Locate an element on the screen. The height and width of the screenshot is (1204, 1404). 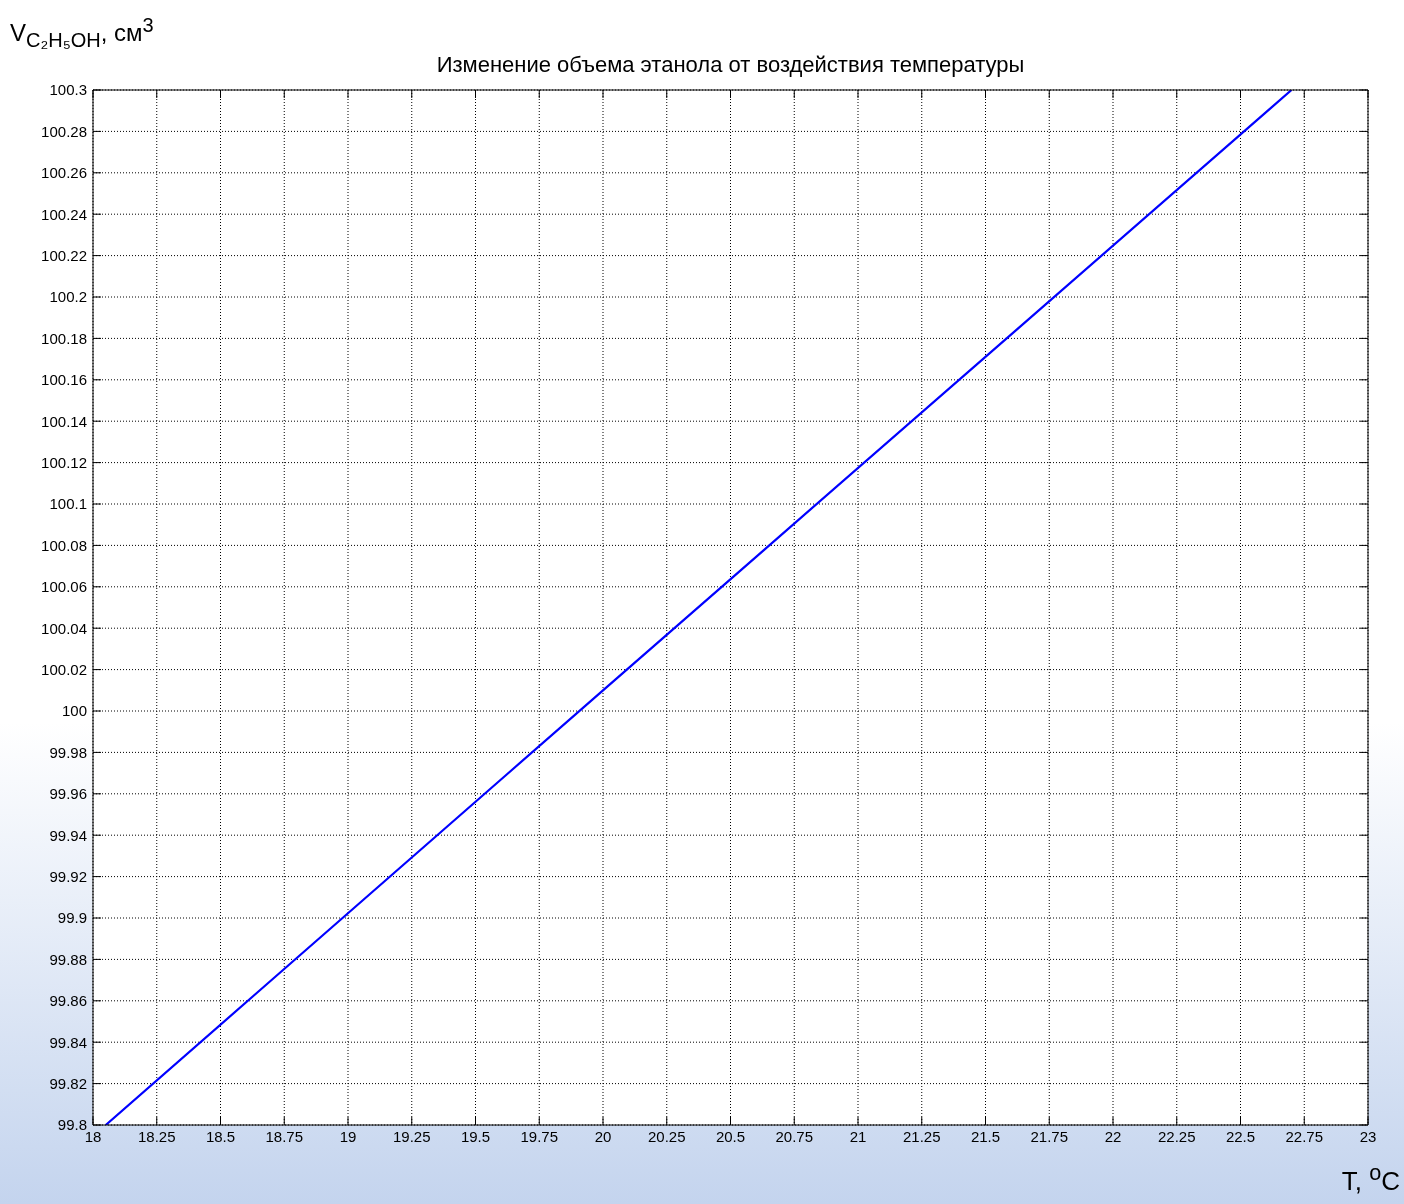
y-tick-label: 100.28 is located at coordinates (64, 131).